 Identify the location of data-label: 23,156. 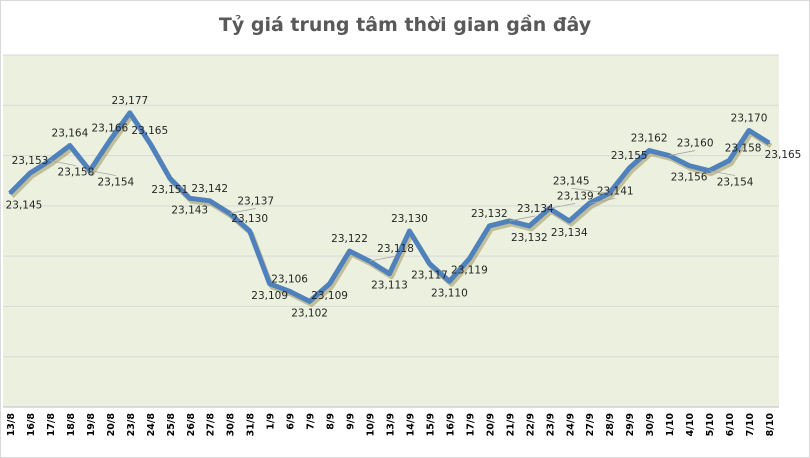
(689, 178).